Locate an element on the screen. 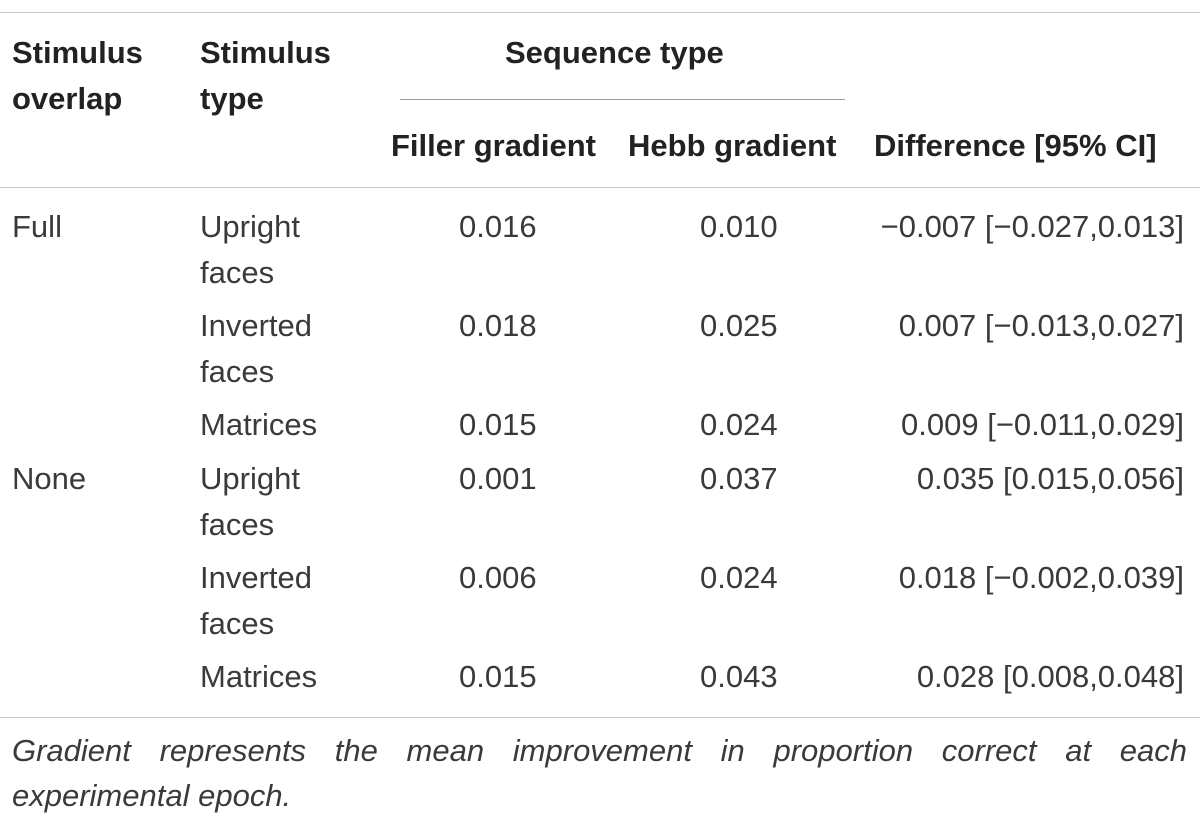  table-top-rule is located at coordinates (600, 12).